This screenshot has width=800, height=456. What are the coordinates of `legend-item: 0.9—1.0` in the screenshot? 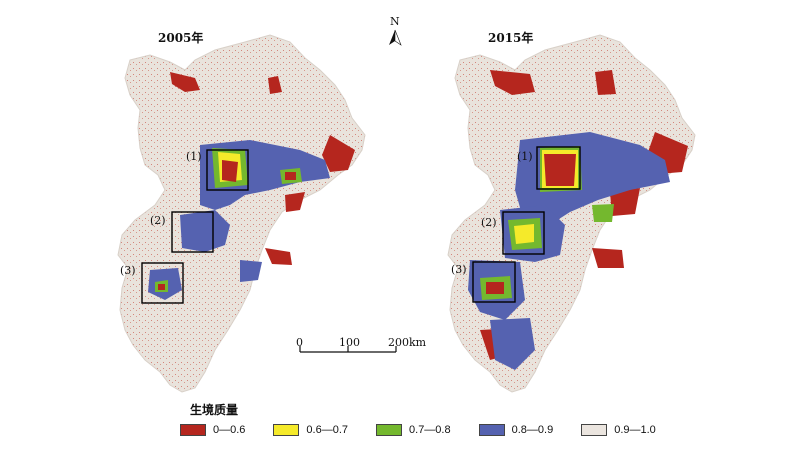 It's located at (618, 430).